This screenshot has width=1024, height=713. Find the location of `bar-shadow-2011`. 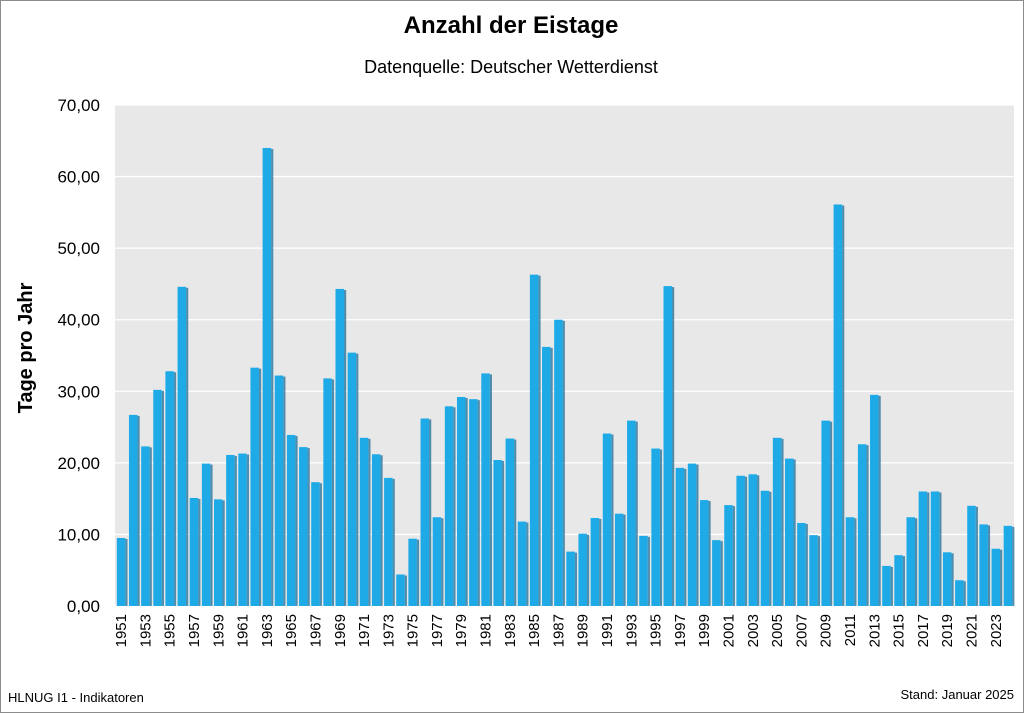

bar-shadow-2011 is located at coordinates (855, 562).